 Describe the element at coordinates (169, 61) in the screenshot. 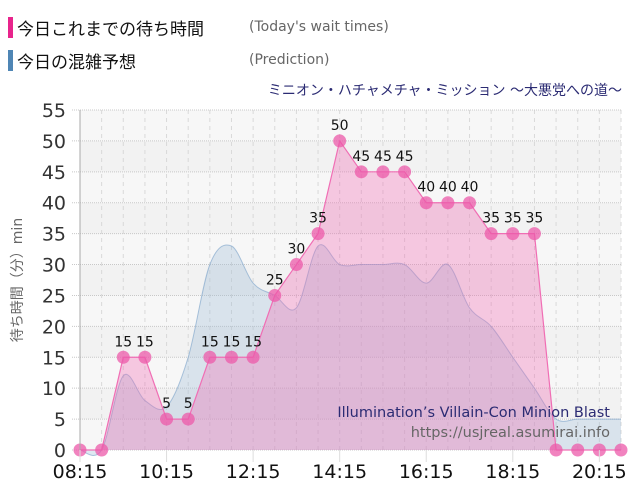

I see `legend-prediction: 今日の混雑予想 (Prediction)` at that location.